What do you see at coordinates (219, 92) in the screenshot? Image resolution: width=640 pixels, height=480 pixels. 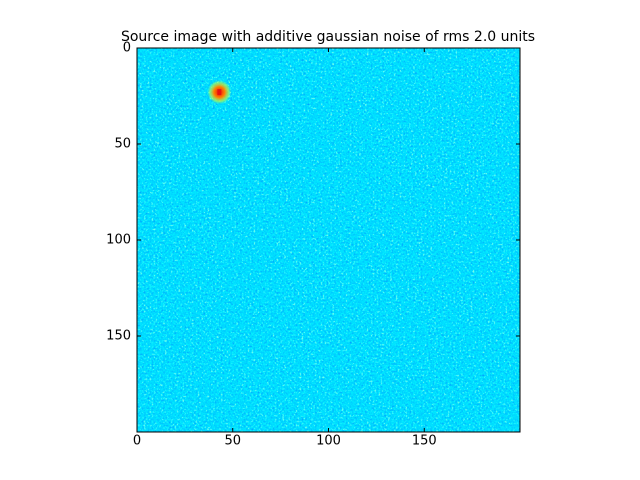 I see `source-core` at bounding box center [219, 92].